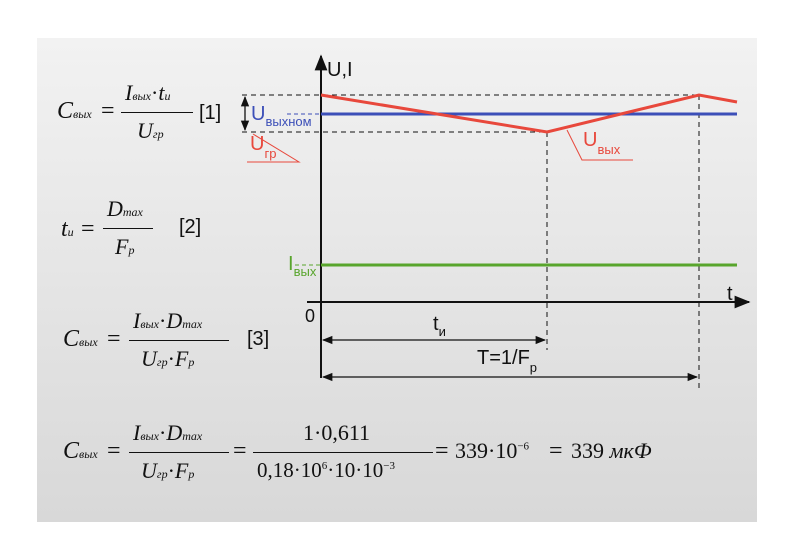  I want to click on label-period: T=1/Fр, so click(507, 361).